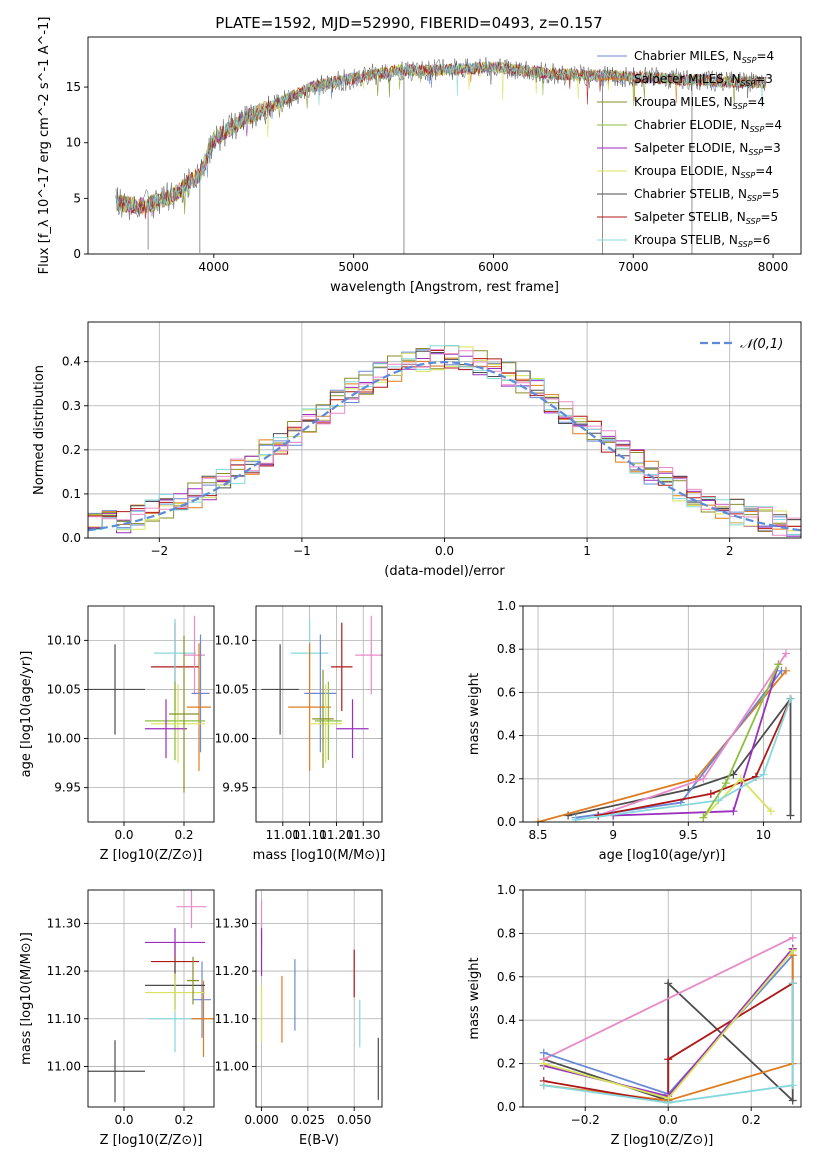 This screenshot has width=819, height=1170. Describe the element at coordinates (587, 551) in the screenshot. I see `x-tick-label: 1` at that location.